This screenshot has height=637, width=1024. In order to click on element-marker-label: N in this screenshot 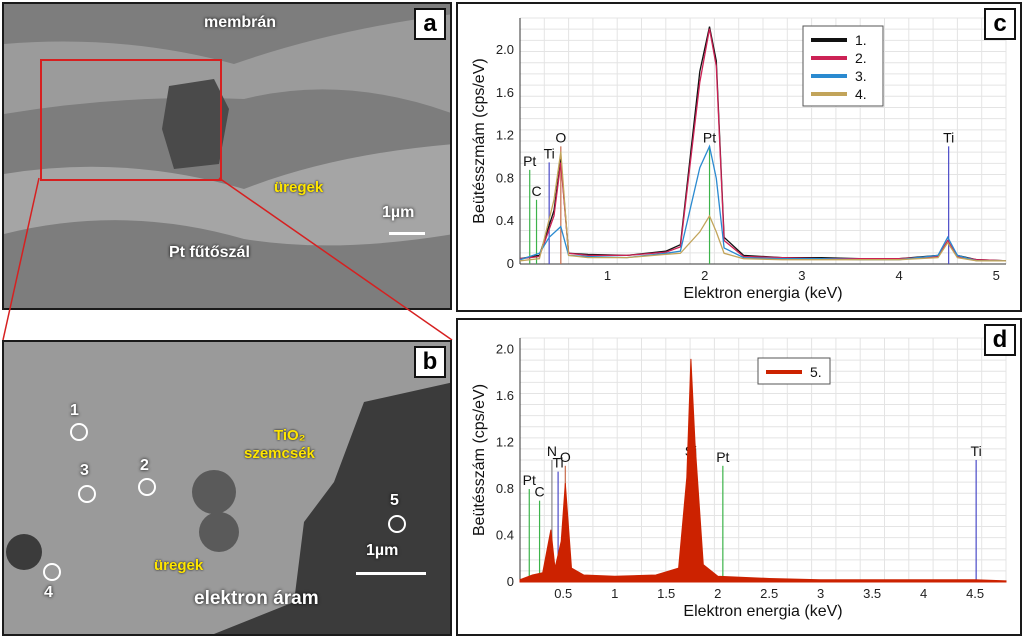, I will do `click(552, 451)`.